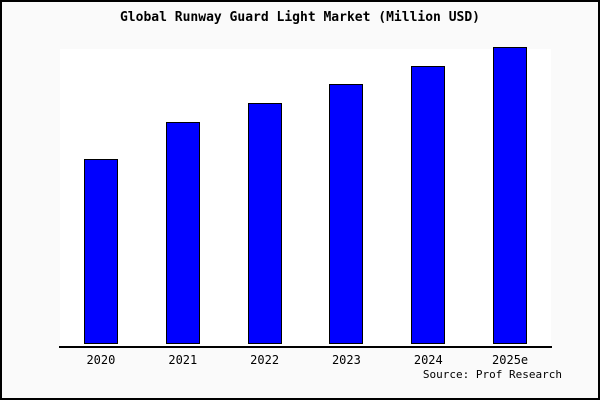 The height and width of the screenshot is (400, 600). What do you see at coordinates (428, 205) in the screenshot?
I see `bar-2024` at bounding box center [428, 205].